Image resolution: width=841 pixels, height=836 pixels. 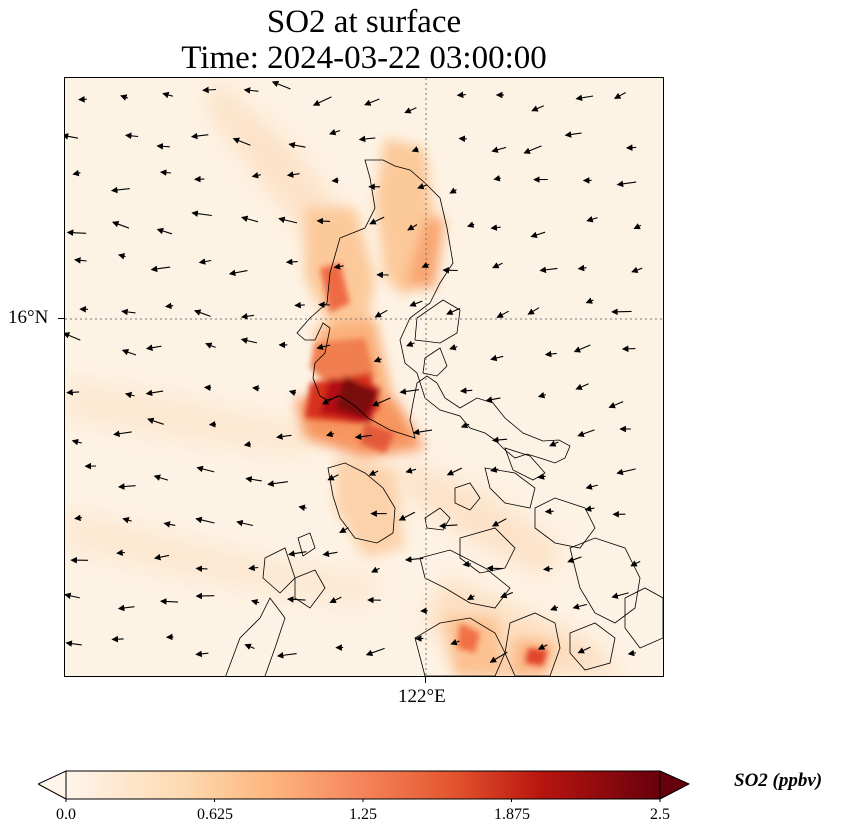 I want to click on map-title: SO2 at surface, so click(x=364, y=22).